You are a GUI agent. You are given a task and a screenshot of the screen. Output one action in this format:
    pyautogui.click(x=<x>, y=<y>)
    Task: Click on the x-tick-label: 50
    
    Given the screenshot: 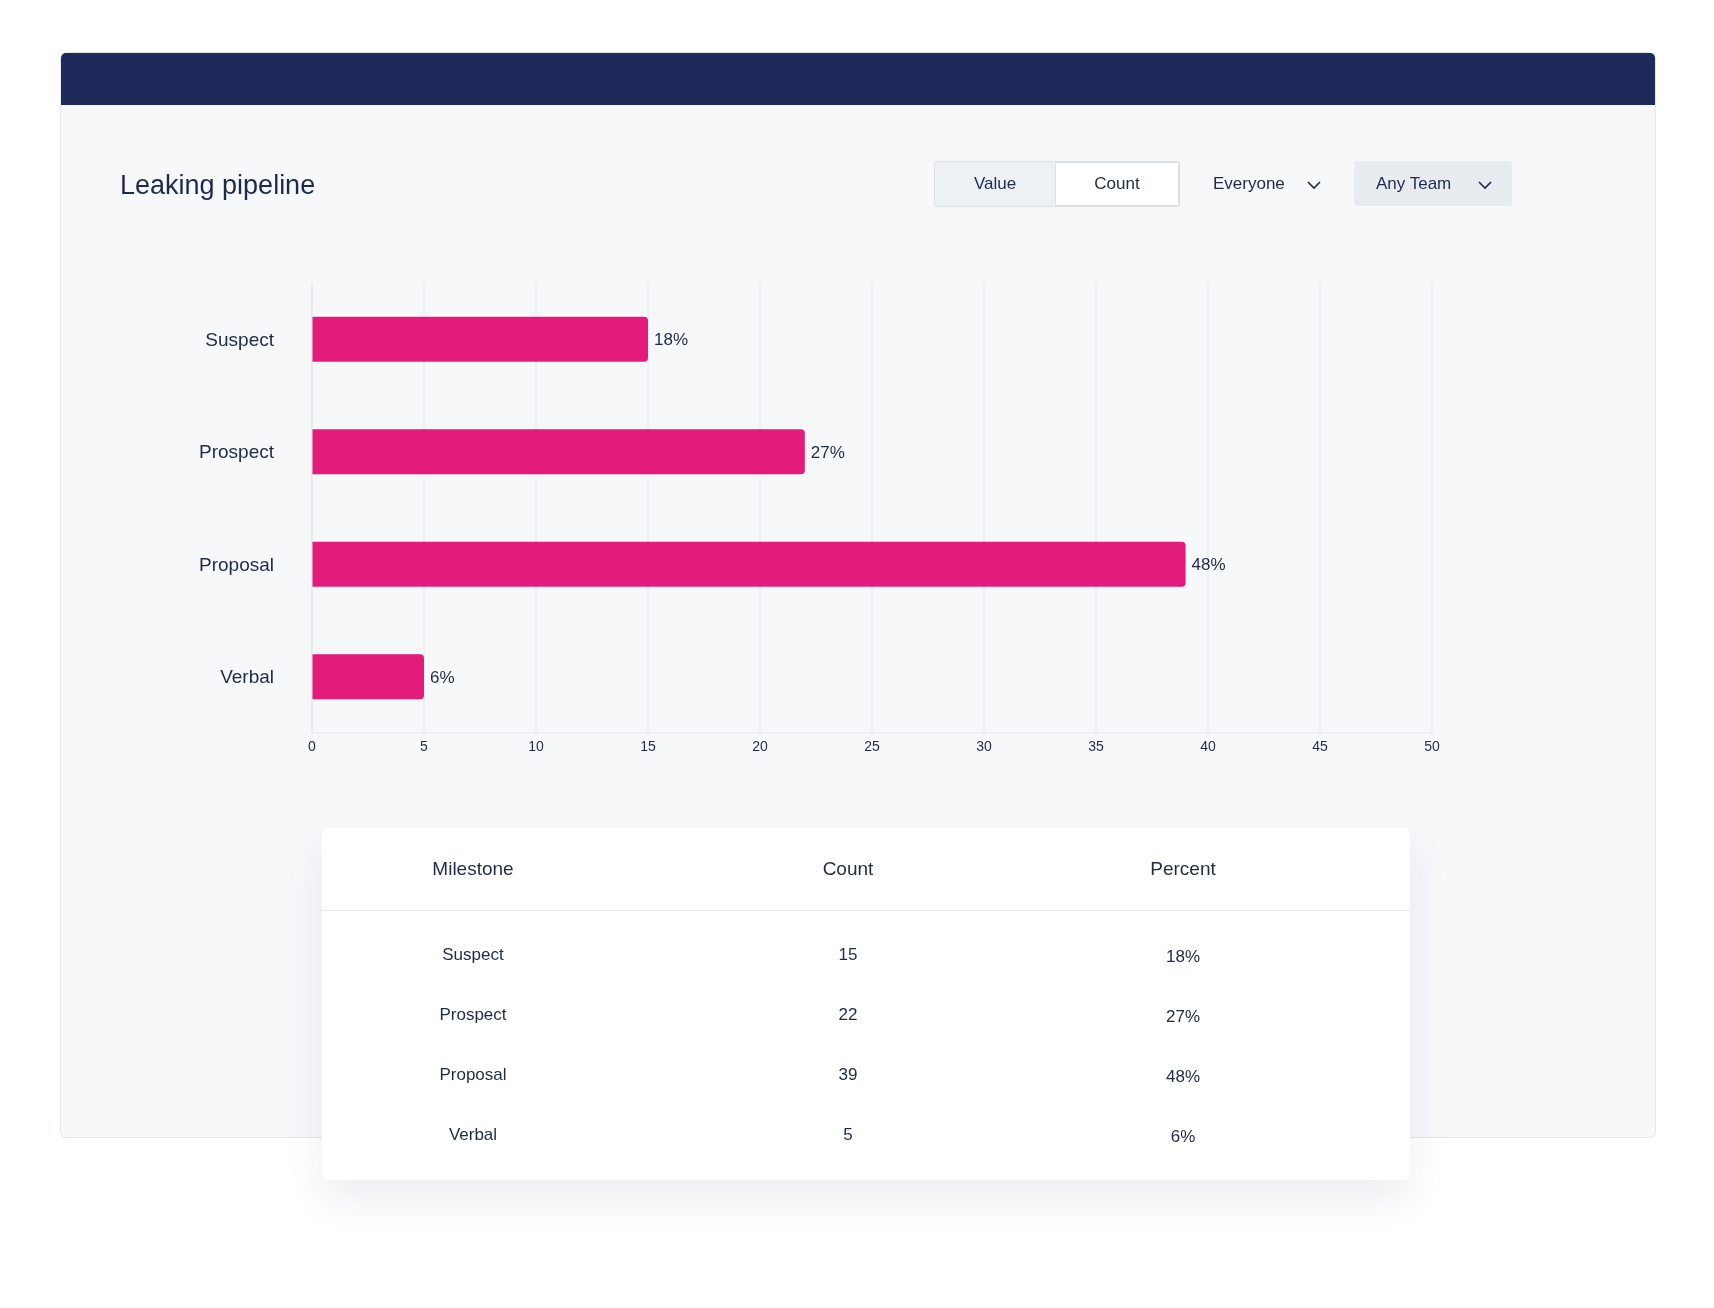 What is the action you would take?
    pyautogui.click(x=1432, y=745)
    